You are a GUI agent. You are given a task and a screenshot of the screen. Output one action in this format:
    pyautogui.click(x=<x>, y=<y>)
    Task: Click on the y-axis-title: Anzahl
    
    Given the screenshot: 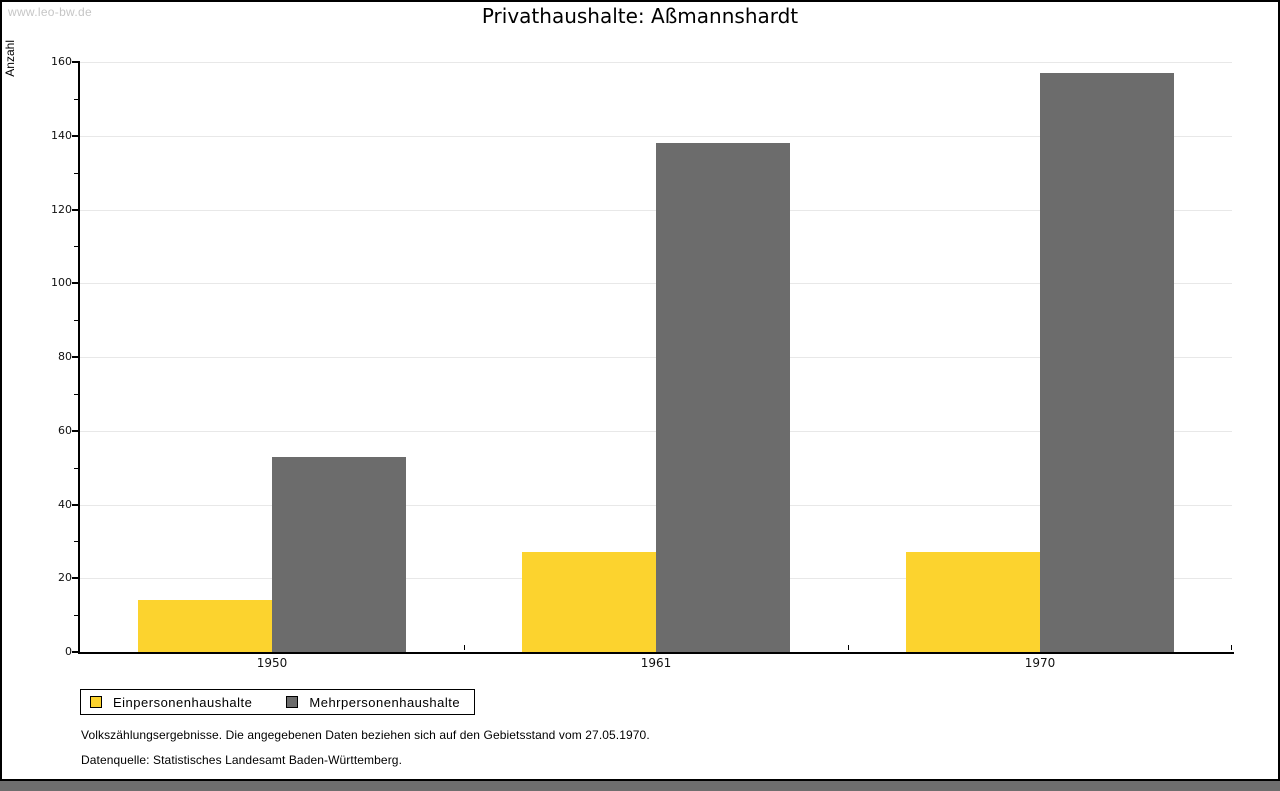 What is the action you would take?
    pyautogui.click(x=10, y=58)
    